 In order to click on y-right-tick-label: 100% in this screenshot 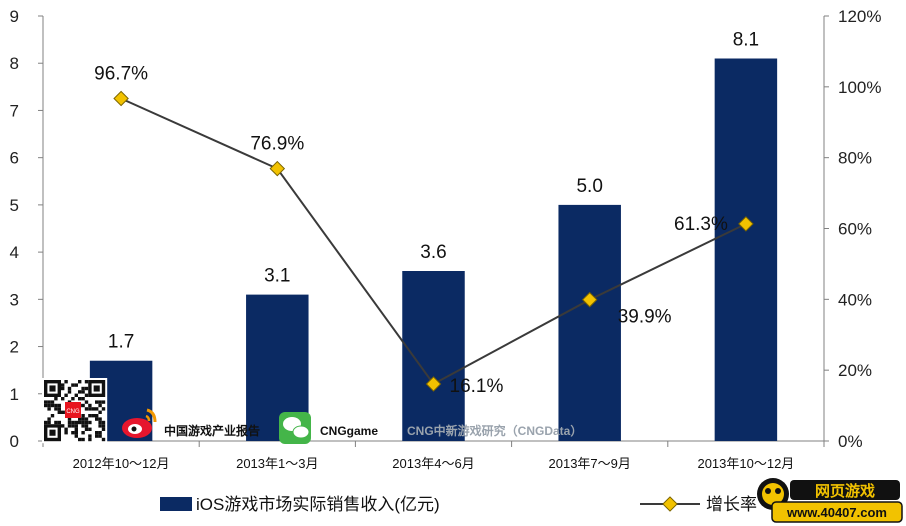, I will do `click(859, 87)`.